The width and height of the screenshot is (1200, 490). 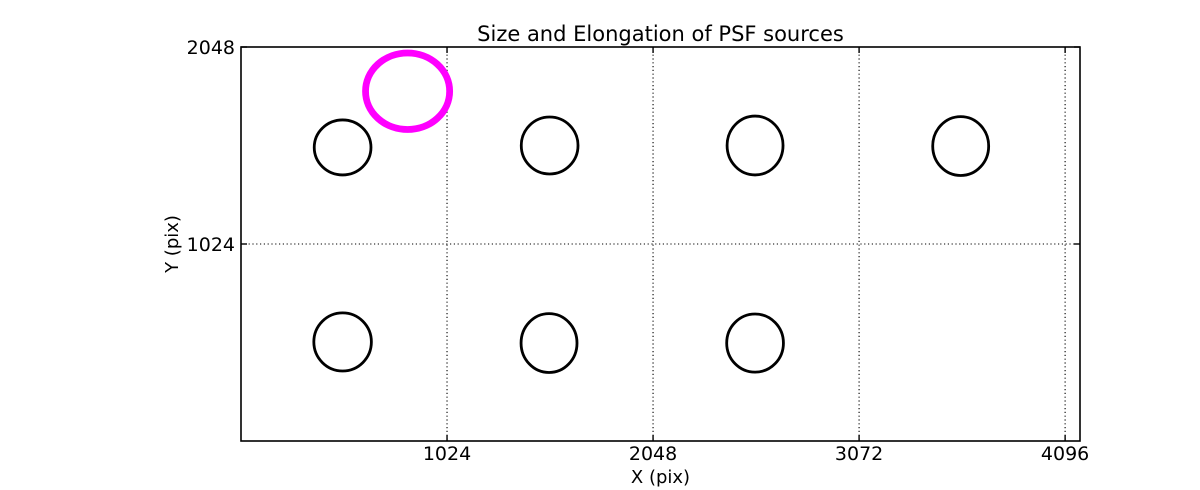 I want to click on y-tick-label: 1024, so click(x=211, y=245).